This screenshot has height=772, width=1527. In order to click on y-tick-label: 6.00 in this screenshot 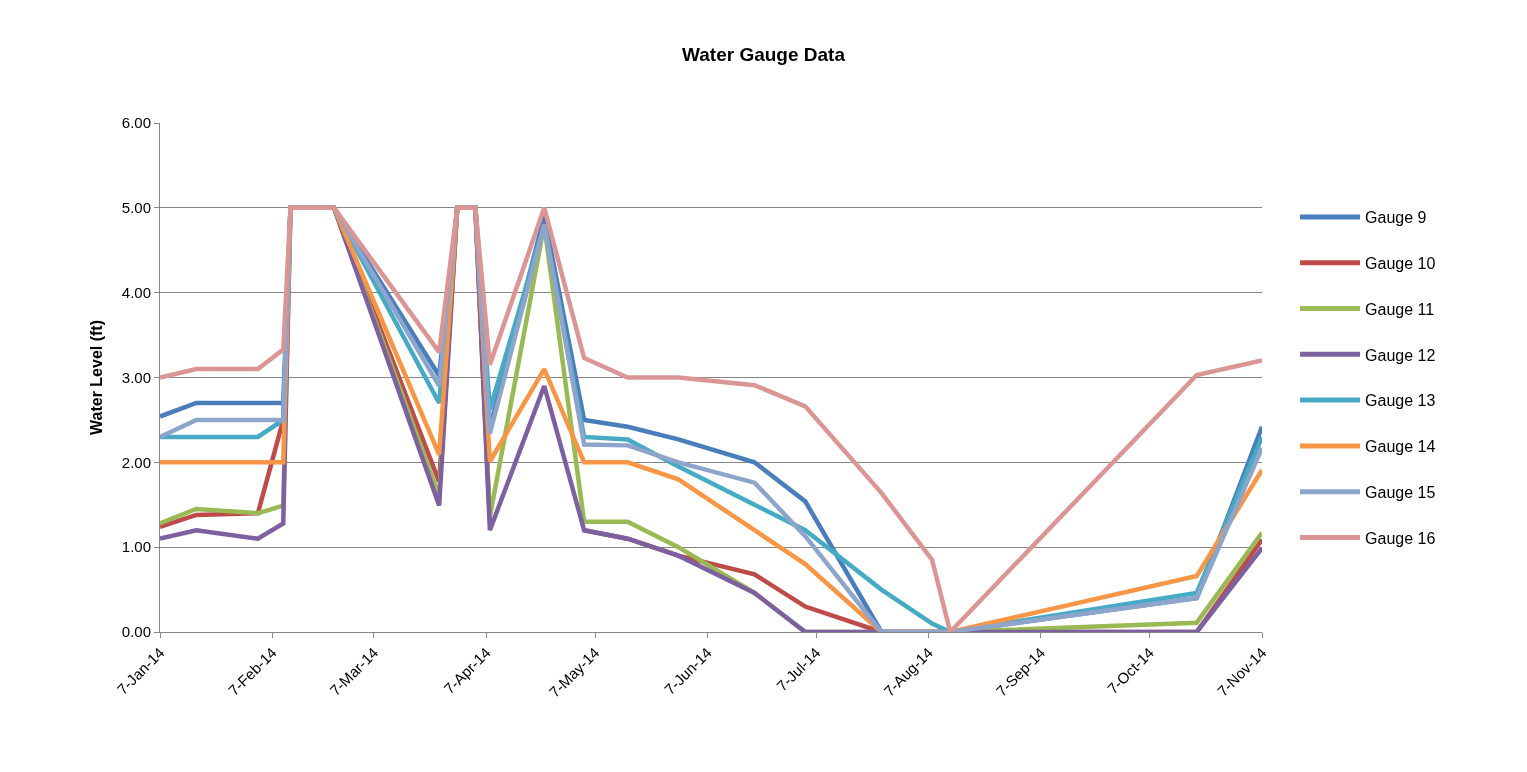, I will do `click(136, 123)`.